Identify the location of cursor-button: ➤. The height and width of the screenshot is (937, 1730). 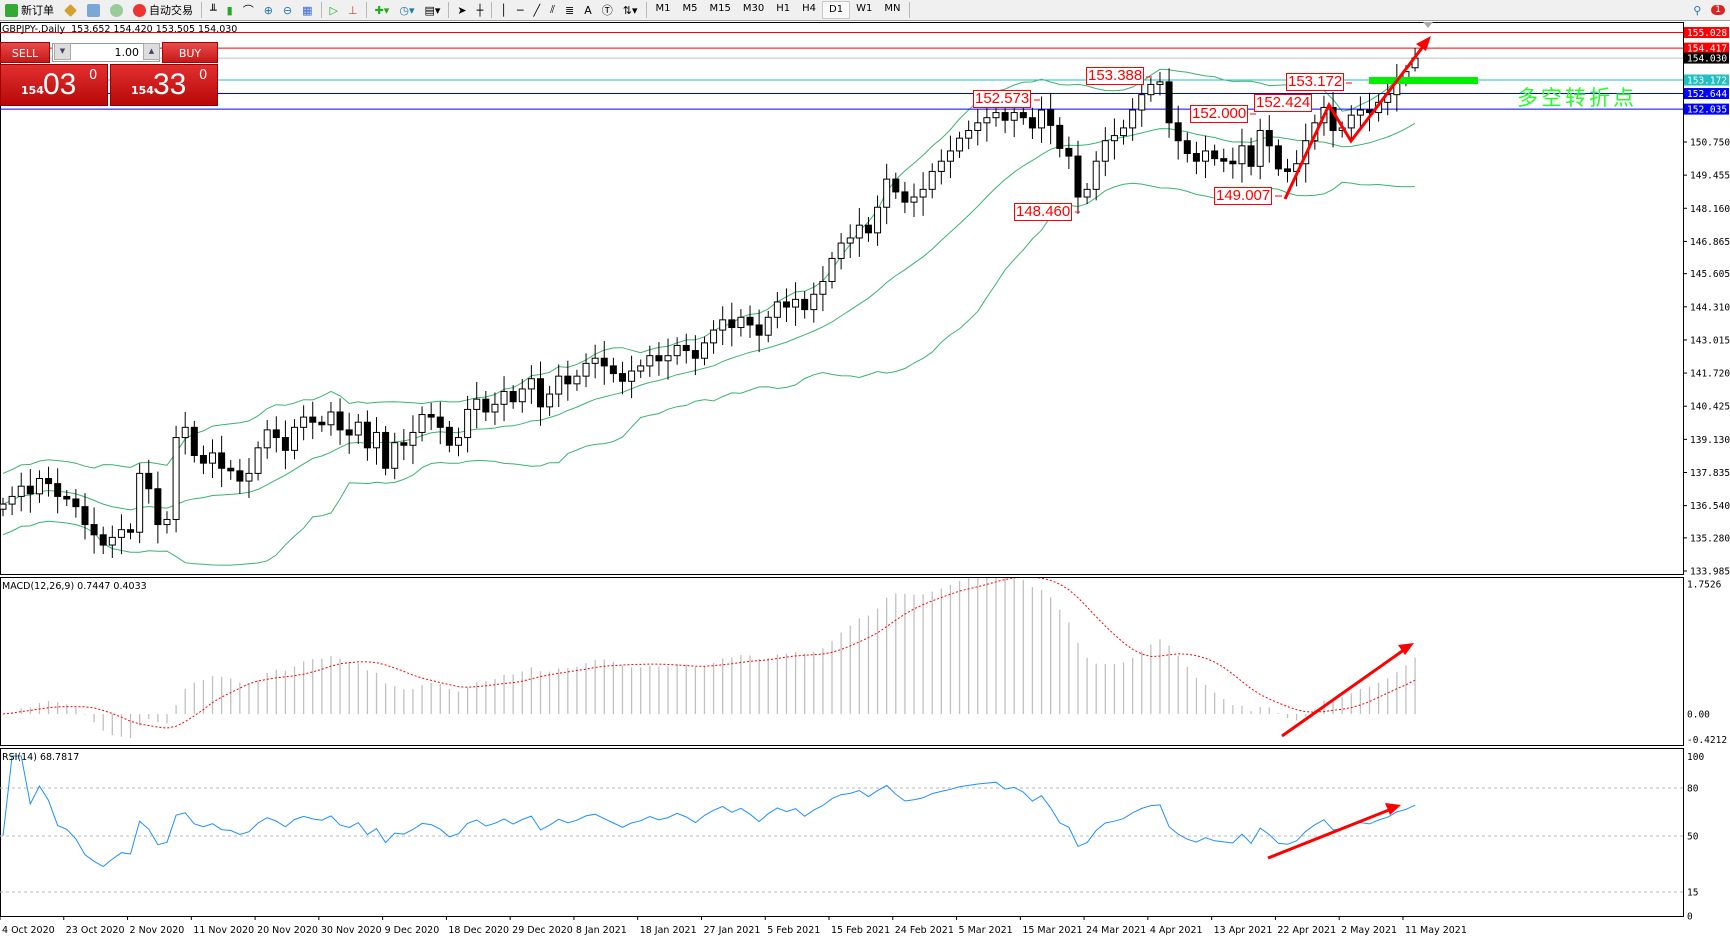
(461, 10).